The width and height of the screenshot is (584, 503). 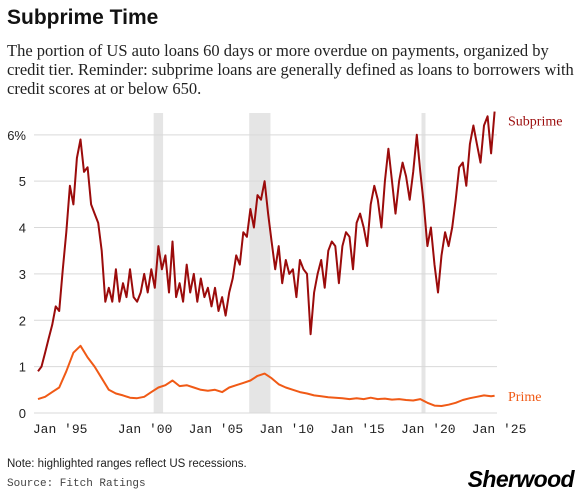 I want to click on y-tick-label-4: 4, so click(x=22, y=228).